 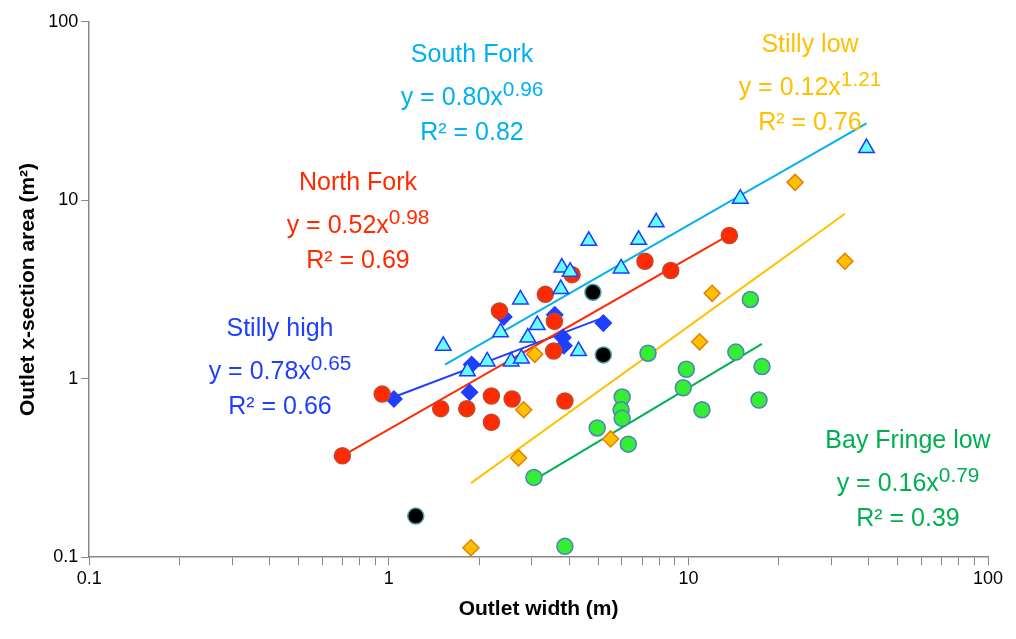 I want to click on x-tick-label: 0.1, so click(x=89, y=577).